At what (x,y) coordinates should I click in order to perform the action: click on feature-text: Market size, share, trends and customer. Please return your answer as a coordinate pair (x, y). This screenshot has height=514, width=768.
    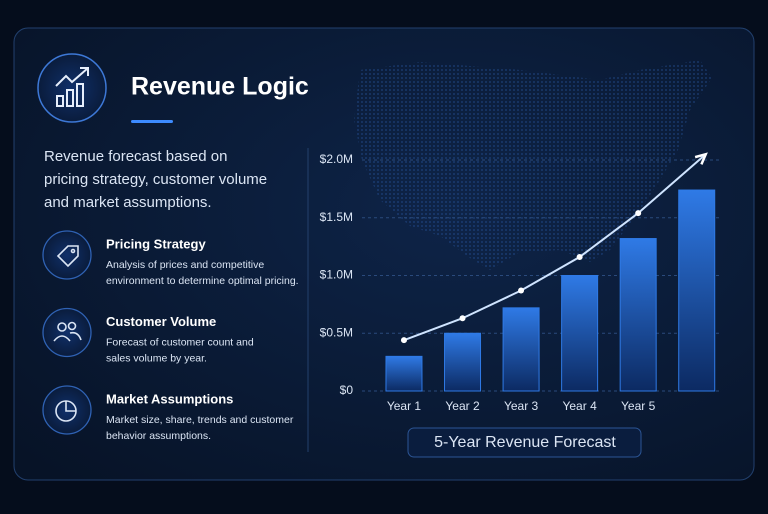
    Looking at the image, I should click on (200, 420).